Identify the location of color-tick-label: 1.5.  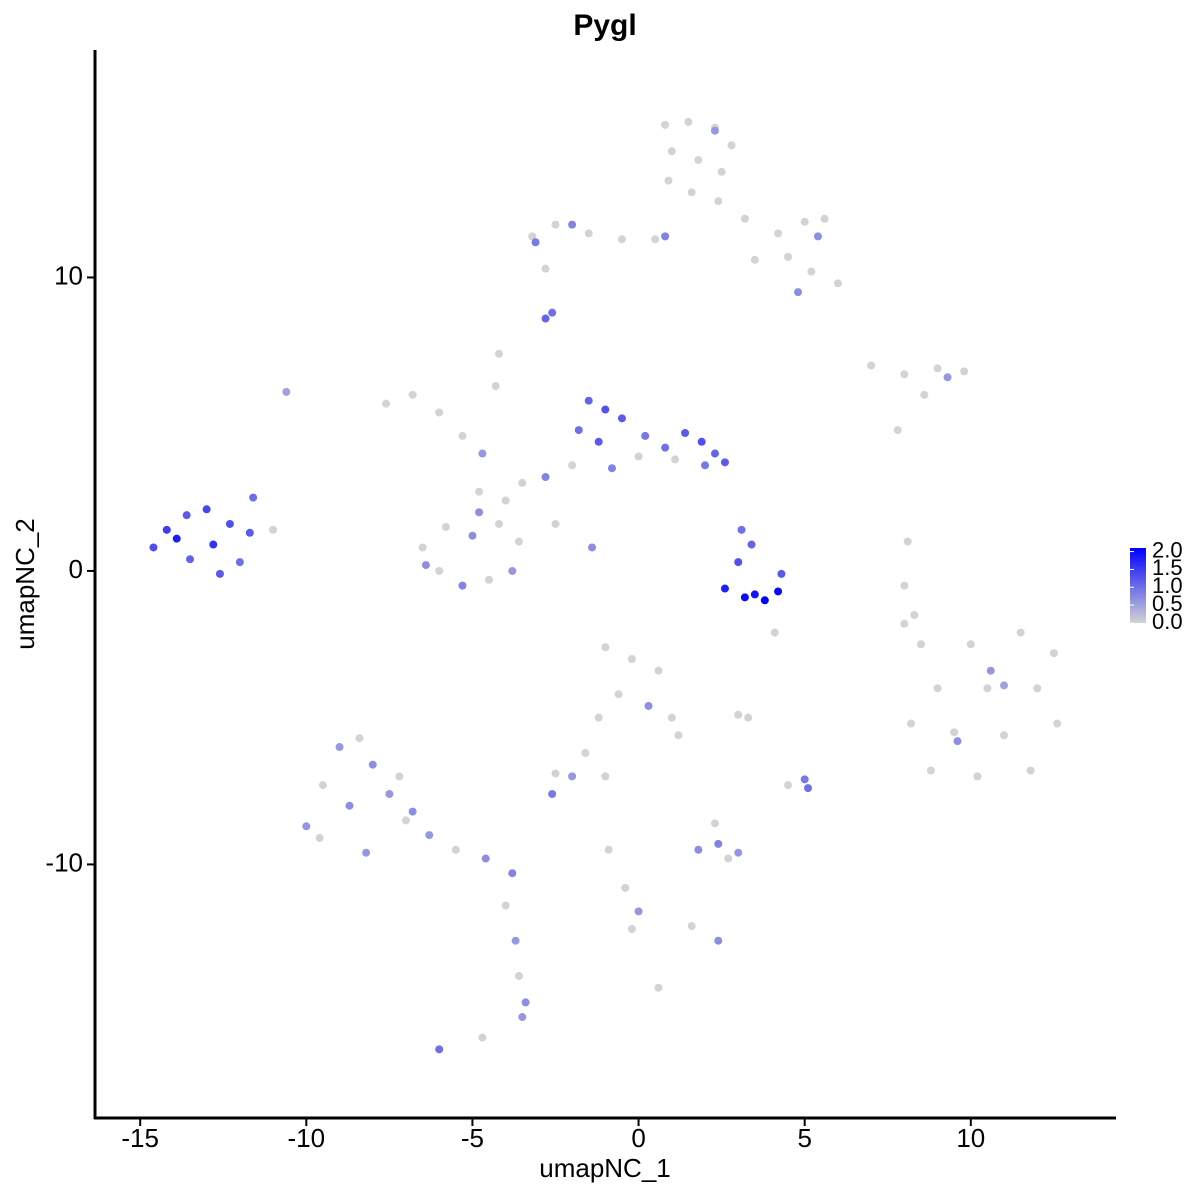
(1167, 567).